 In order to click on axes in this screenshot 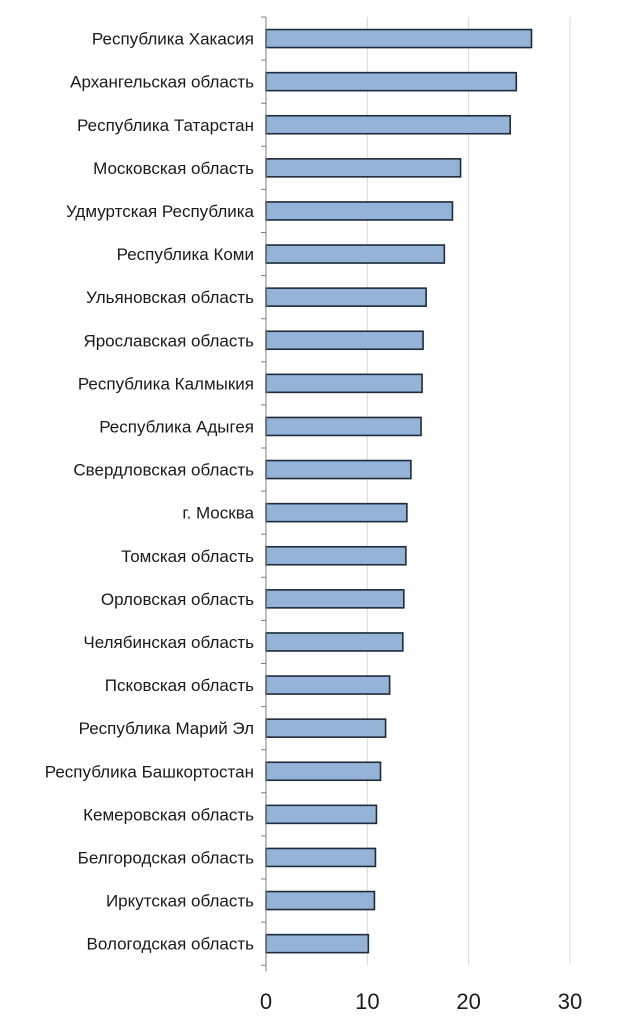, I will do `click(264, 494)`.